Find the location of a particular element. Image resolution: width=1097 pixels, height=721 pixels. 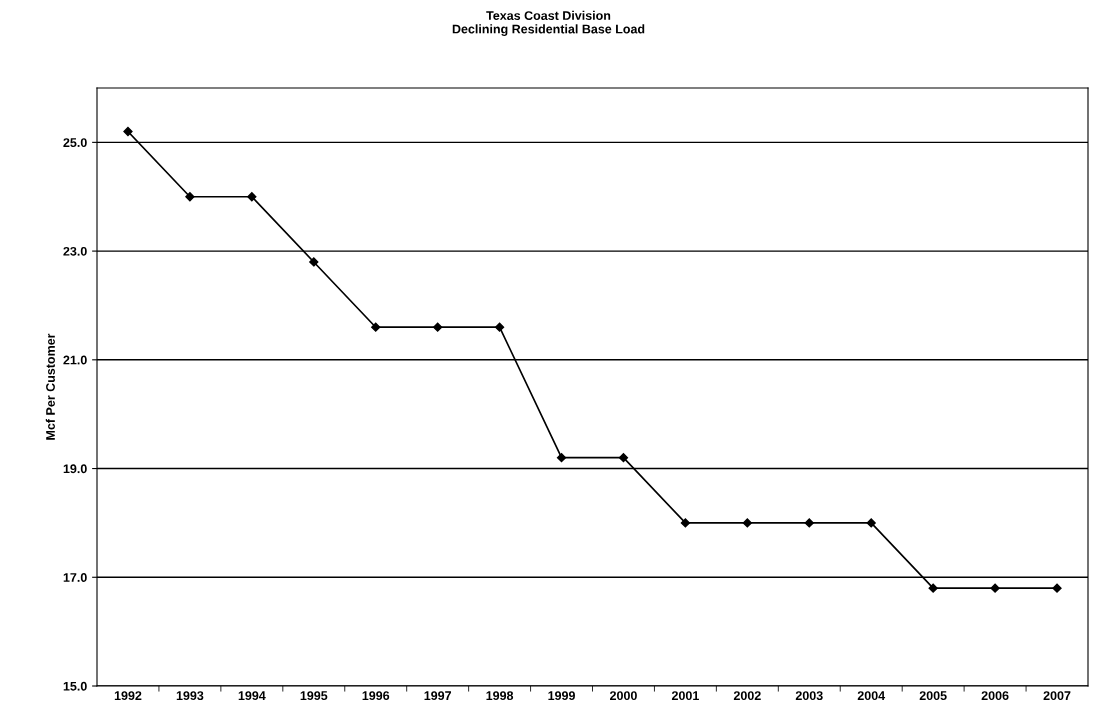

y-tick-label: 19.0 is located at coordinates (75, 469).